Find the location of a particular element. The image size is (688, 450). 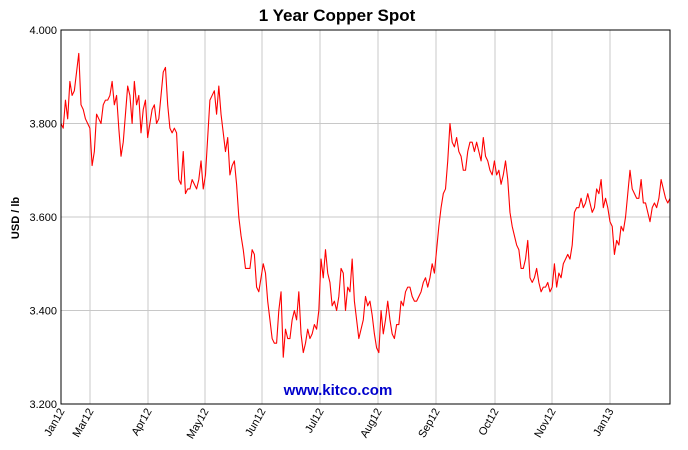

y-tick-label: 3.600 is located at coordinates (43, 218).